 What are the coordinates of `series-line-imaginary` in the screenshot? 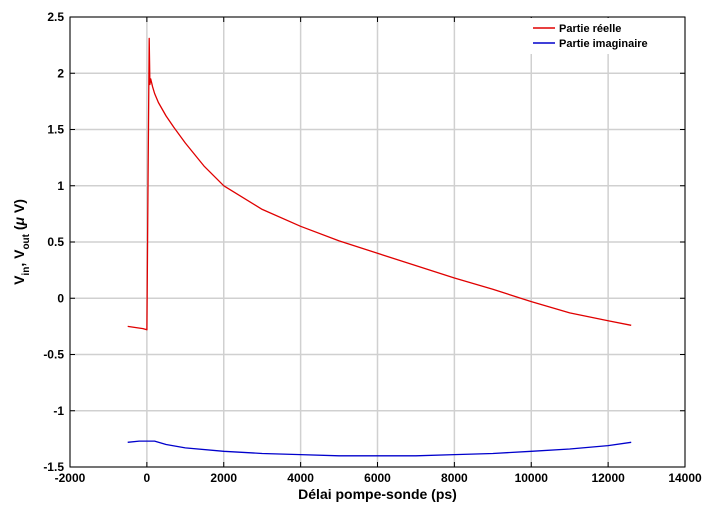 It's located at (379, 448).